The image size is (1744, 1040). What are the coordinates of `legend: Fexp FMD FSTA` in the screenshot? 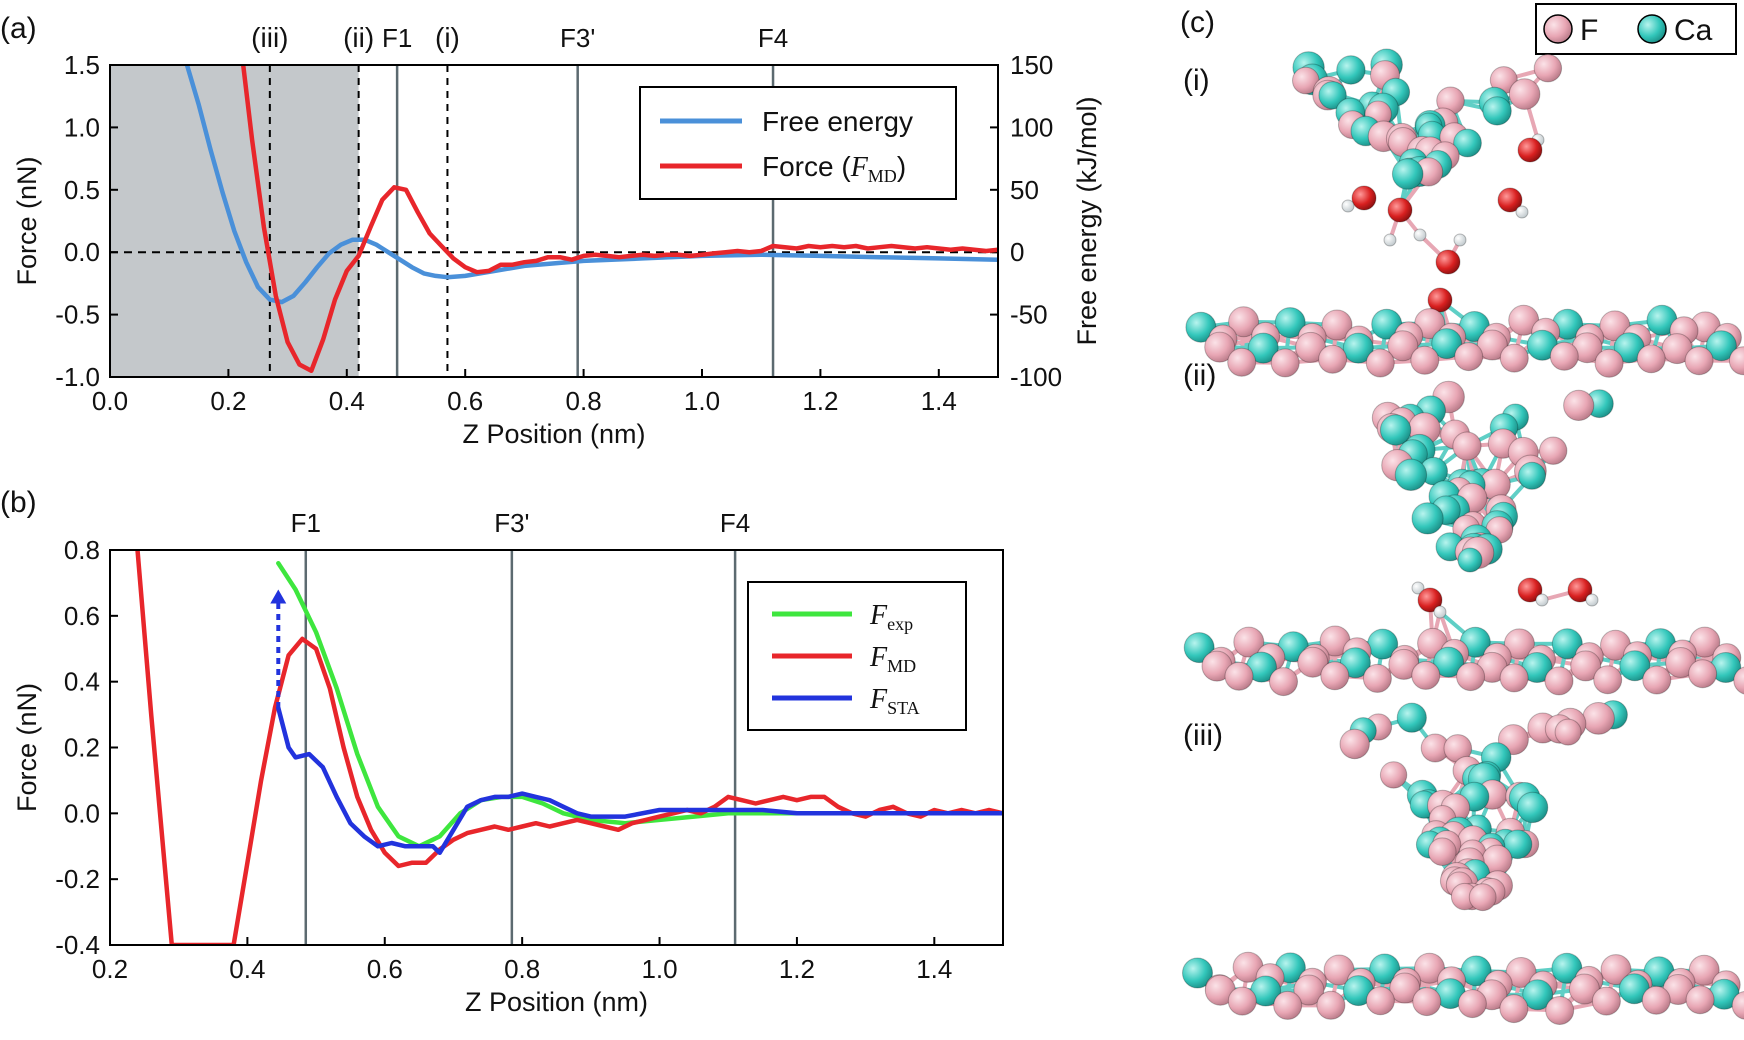 It's located at (857, 656).